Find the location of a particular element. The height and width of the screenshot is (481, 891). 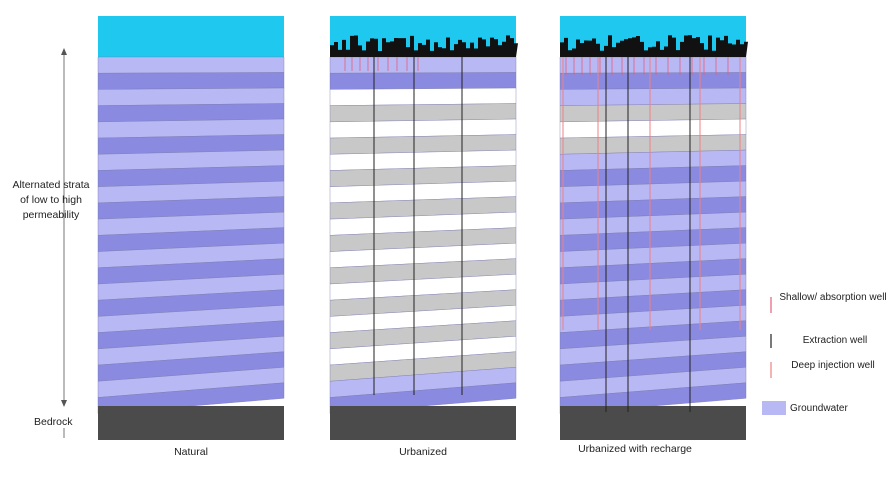

panel-label-urbanized-with-recharge: Urbanized with recharge is located at coordinates (635, 449).